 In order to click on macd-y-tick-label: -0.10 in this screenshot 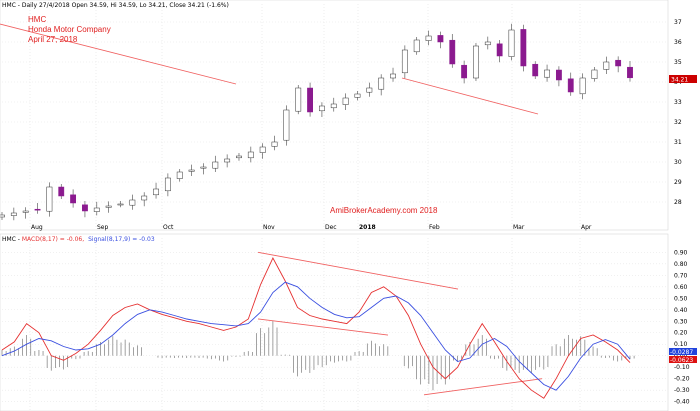, I will do `click(682, 367)`.